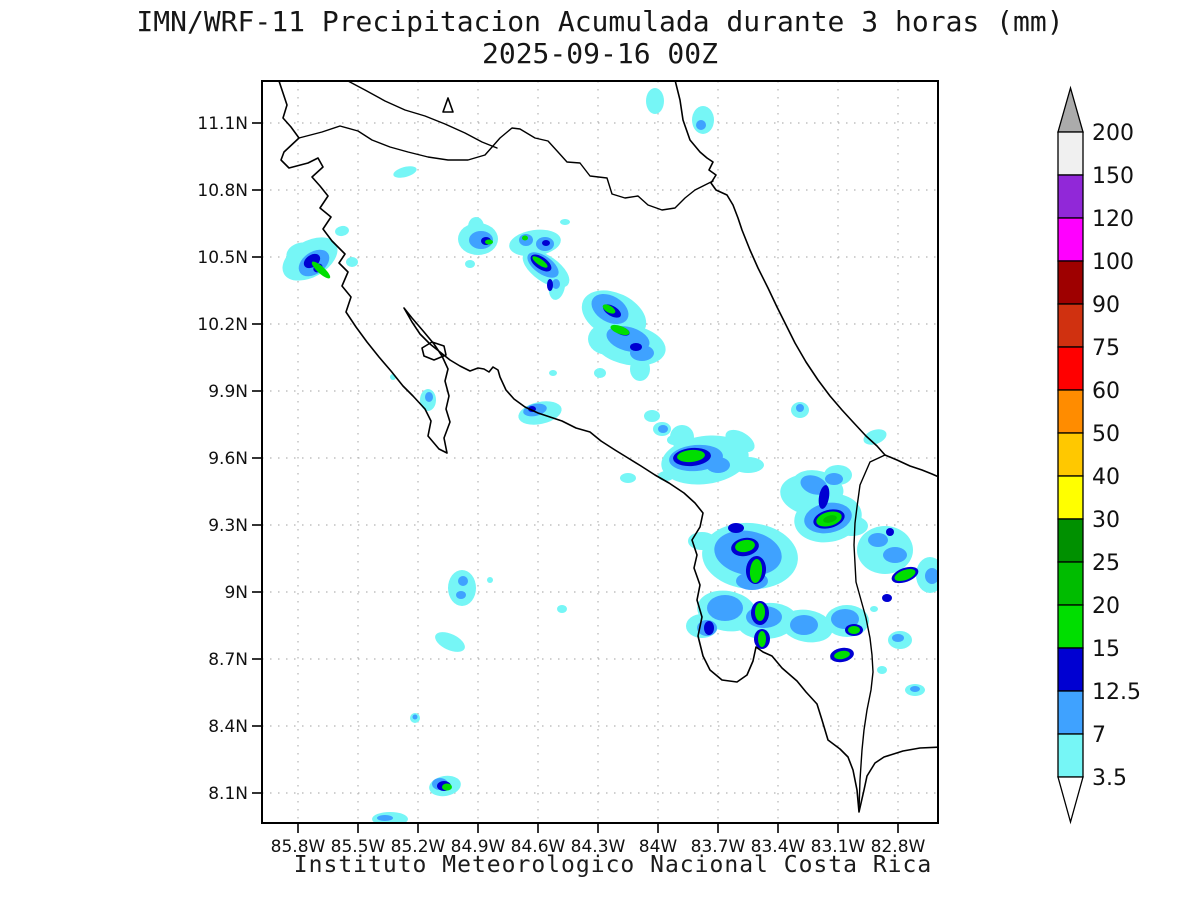 The height and width of the screenshot is (900, 1200). I want to click on colorbar-tick-label: 15, so click(1106, 649).